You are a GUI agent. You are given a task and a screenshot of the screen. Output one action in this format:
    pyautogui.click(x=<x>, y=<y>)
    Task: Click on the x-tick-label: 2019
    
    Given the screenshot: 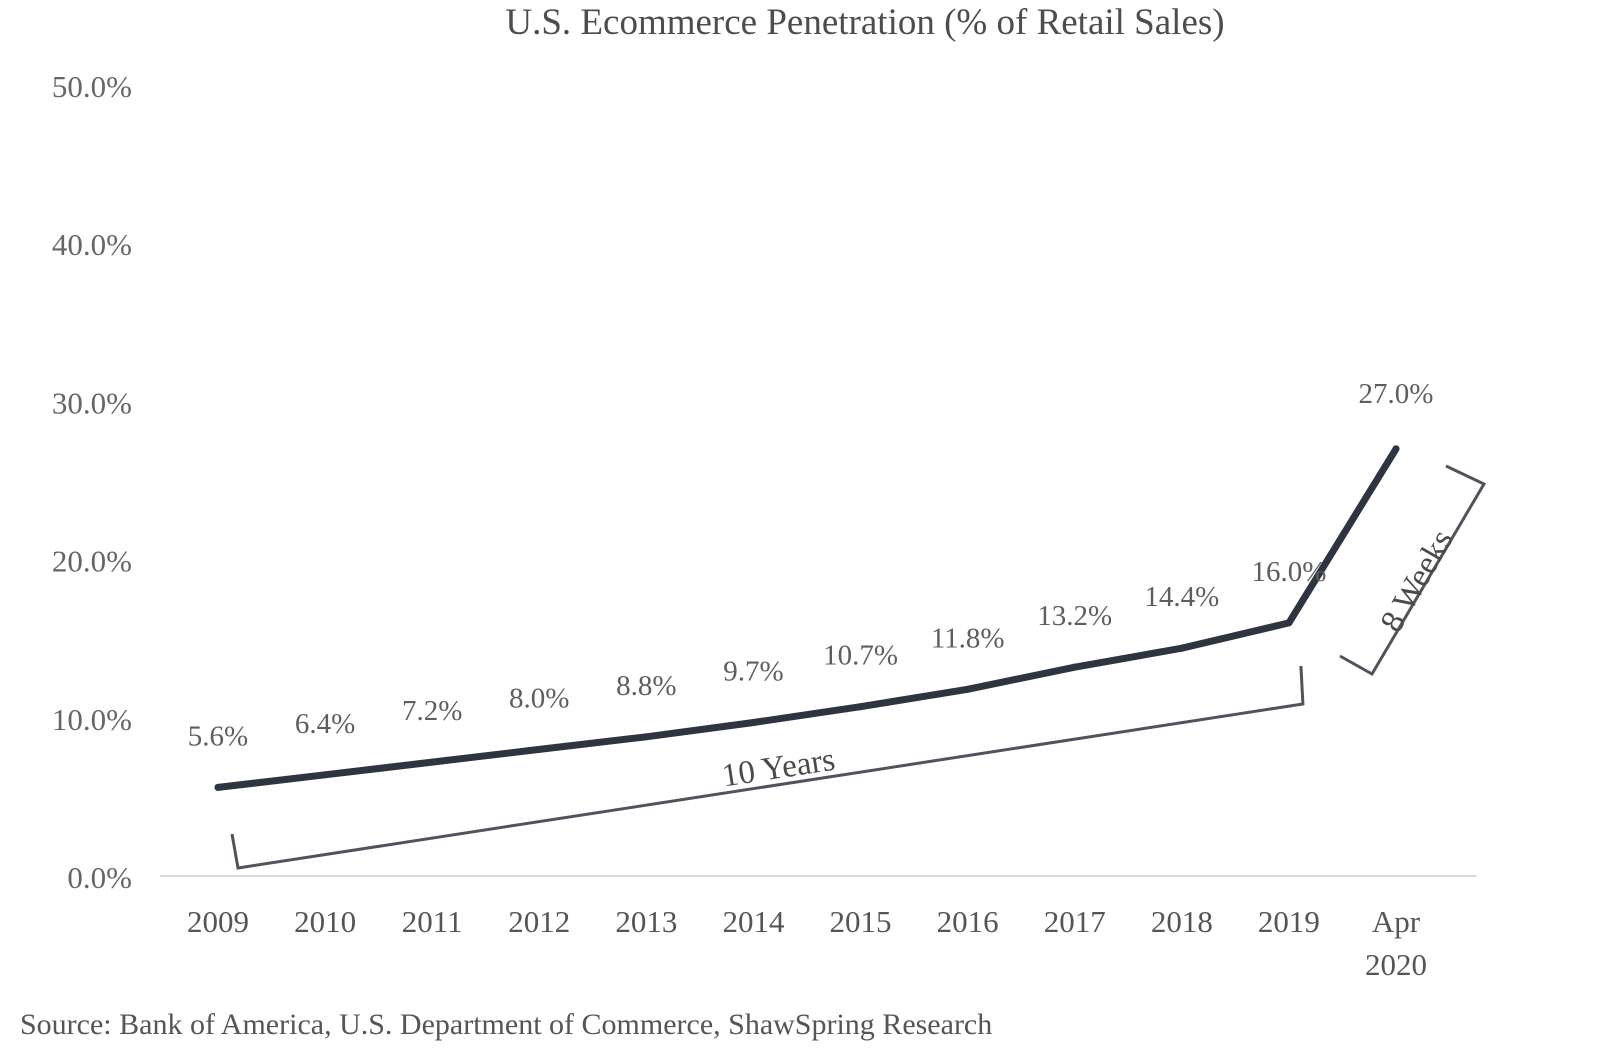 What is the action you would take?
    pyautogui.click(x=1289, y=921)
    